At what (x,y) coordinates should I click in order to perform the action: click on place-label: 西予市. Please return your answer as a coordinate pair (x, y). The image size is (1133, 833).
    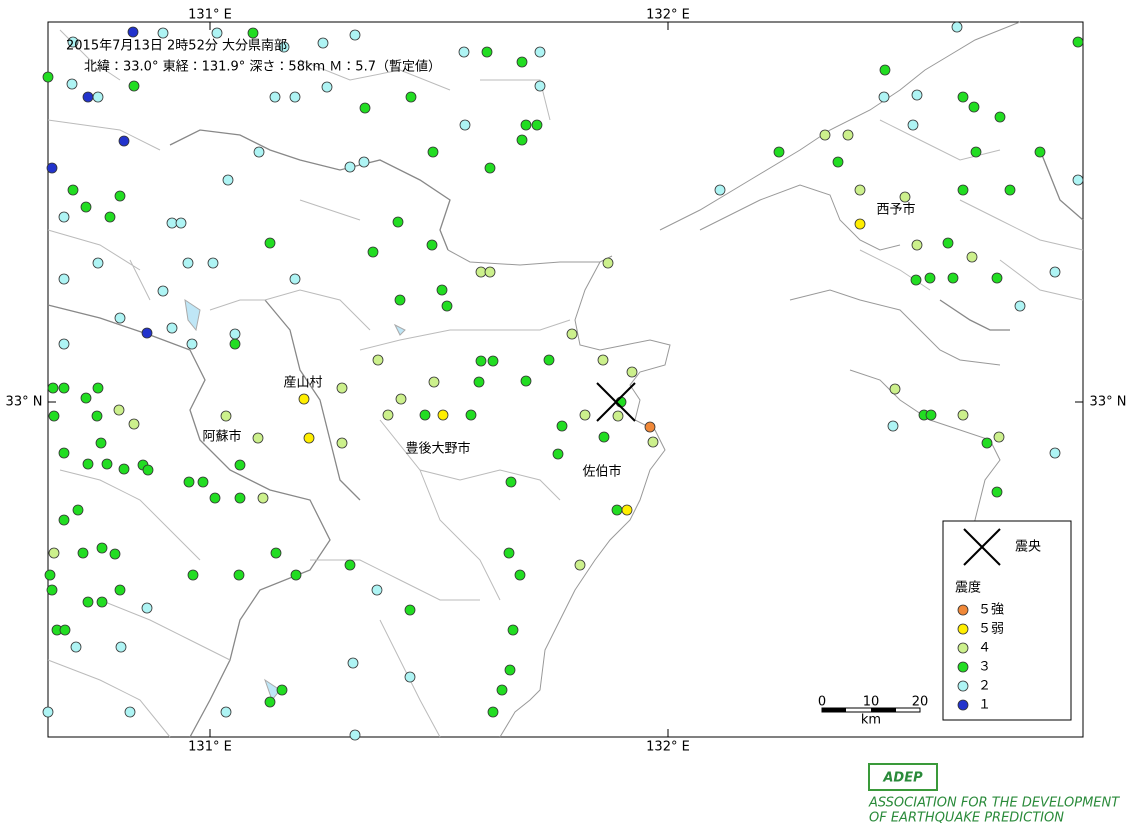
    Looking at the image, I should click on (895, 210).